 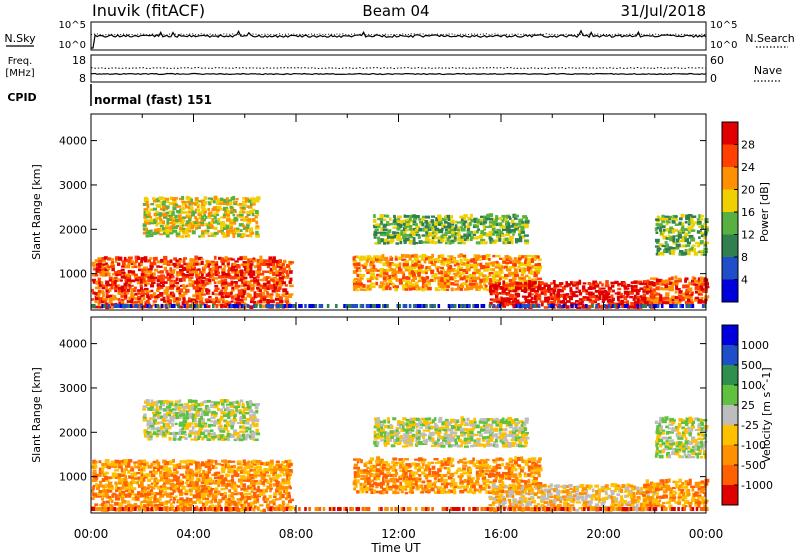 What do you see at coordinates (398, 68) in the screenshot?
I see `nave-trace` at bounding box center [398, 68].